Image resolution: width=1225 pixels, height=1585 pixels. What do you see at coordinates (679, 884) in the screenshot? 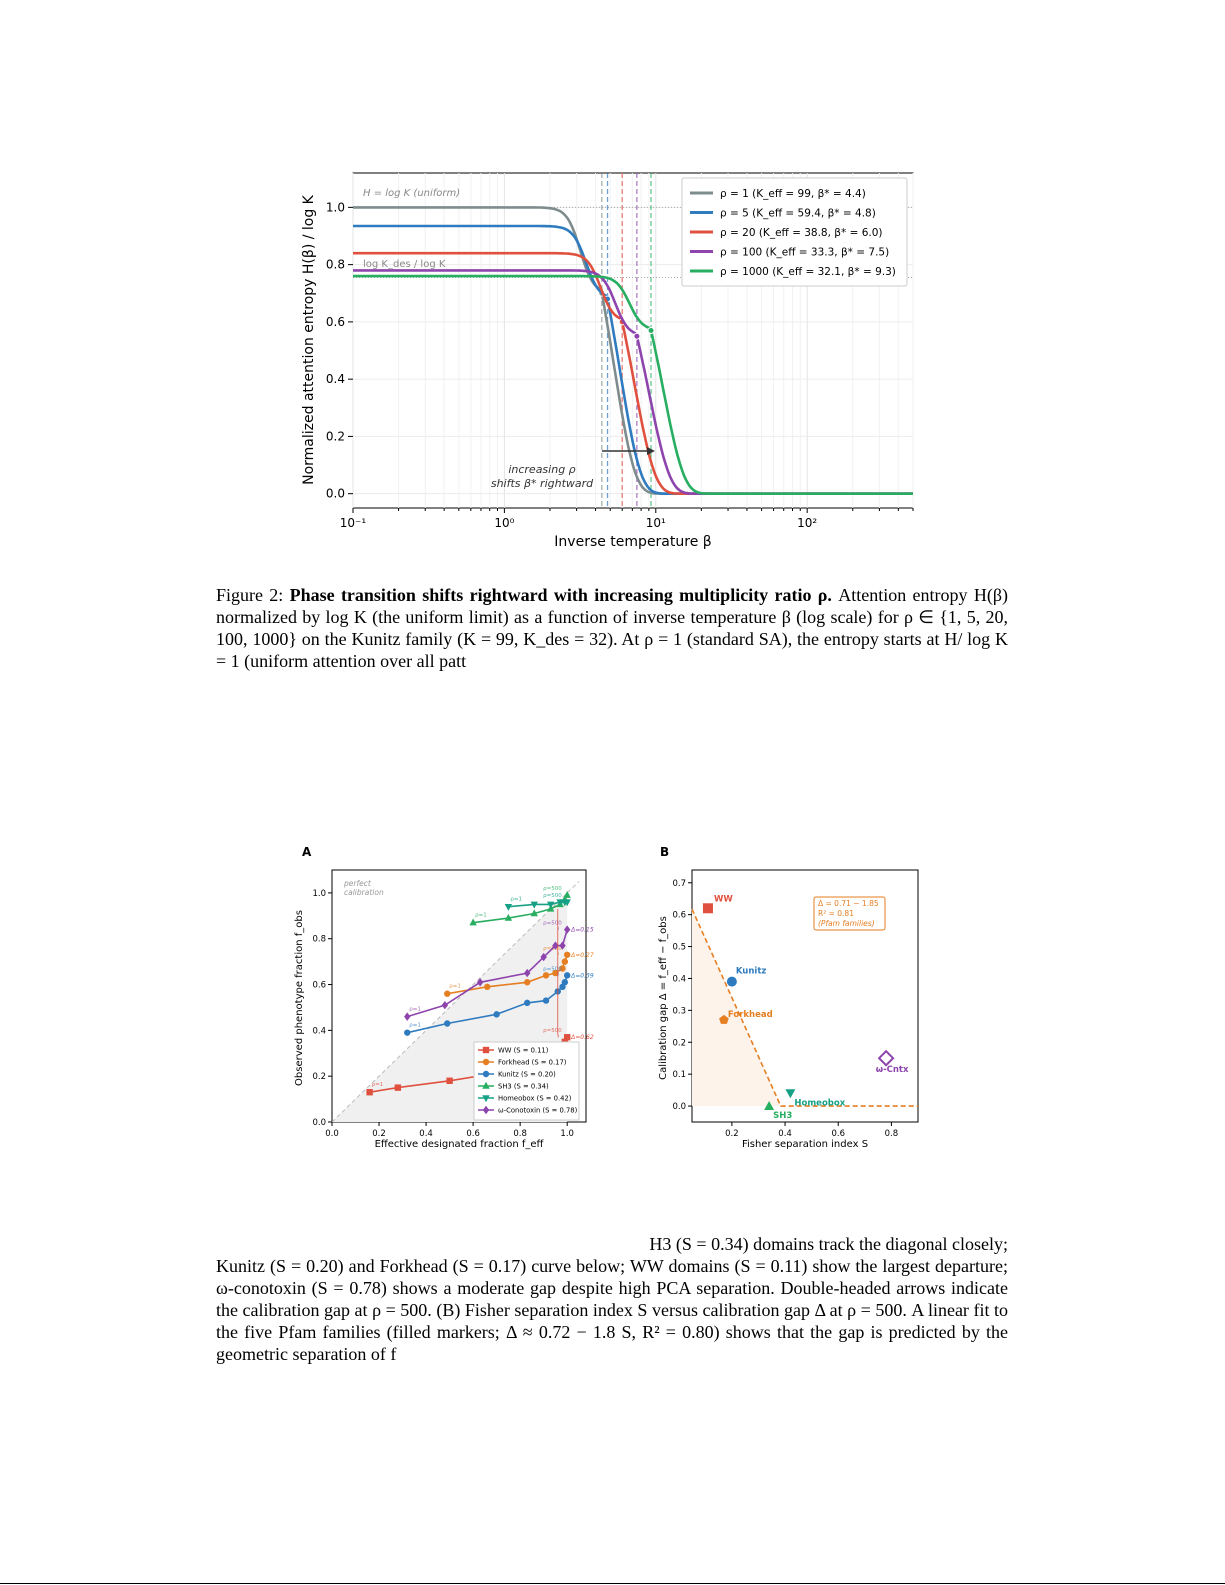
I see `y-tick-label: 0.7` at bounding box center [679, 884].